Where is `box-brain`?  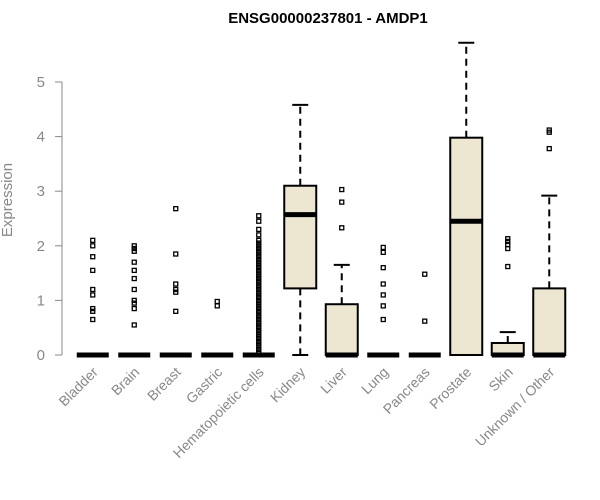 box-brain is located at coordinates (134, 300).